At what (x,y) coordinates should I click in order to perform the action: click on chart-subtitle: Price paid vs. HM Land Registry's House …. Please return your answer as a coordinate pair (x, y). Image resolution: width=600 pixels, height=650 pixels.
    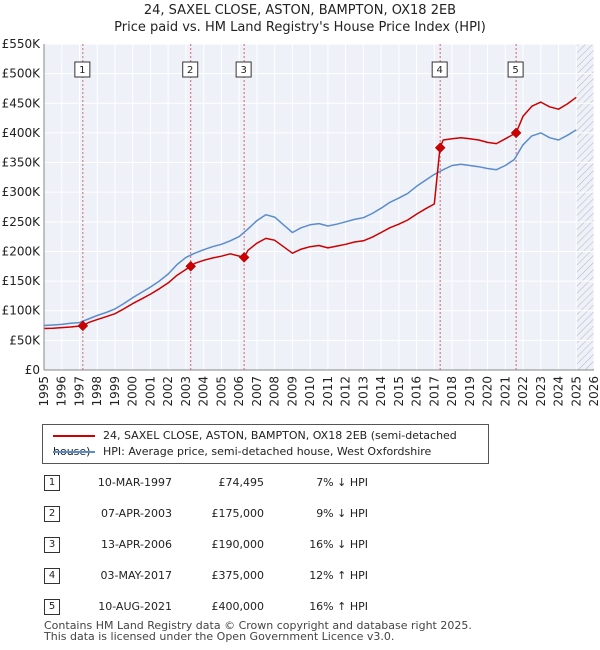
    Looking at the image, I should click on (300, 27).